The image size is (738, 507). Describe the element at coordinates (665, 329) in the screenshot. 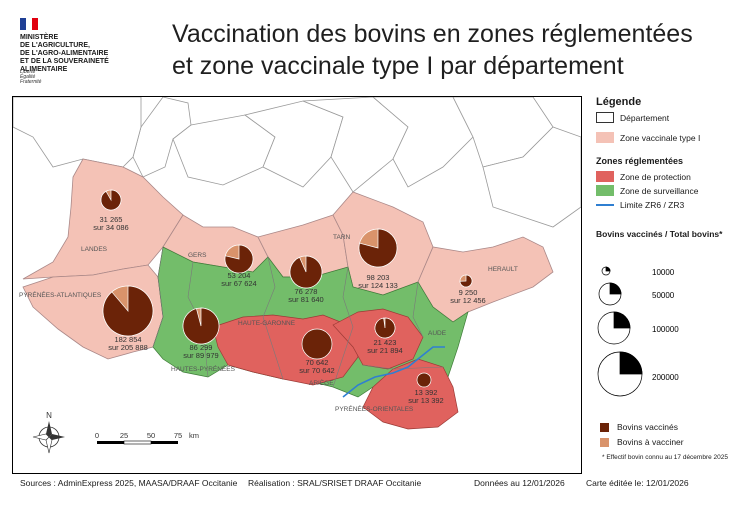

I see `size-label: 100000` at that location.